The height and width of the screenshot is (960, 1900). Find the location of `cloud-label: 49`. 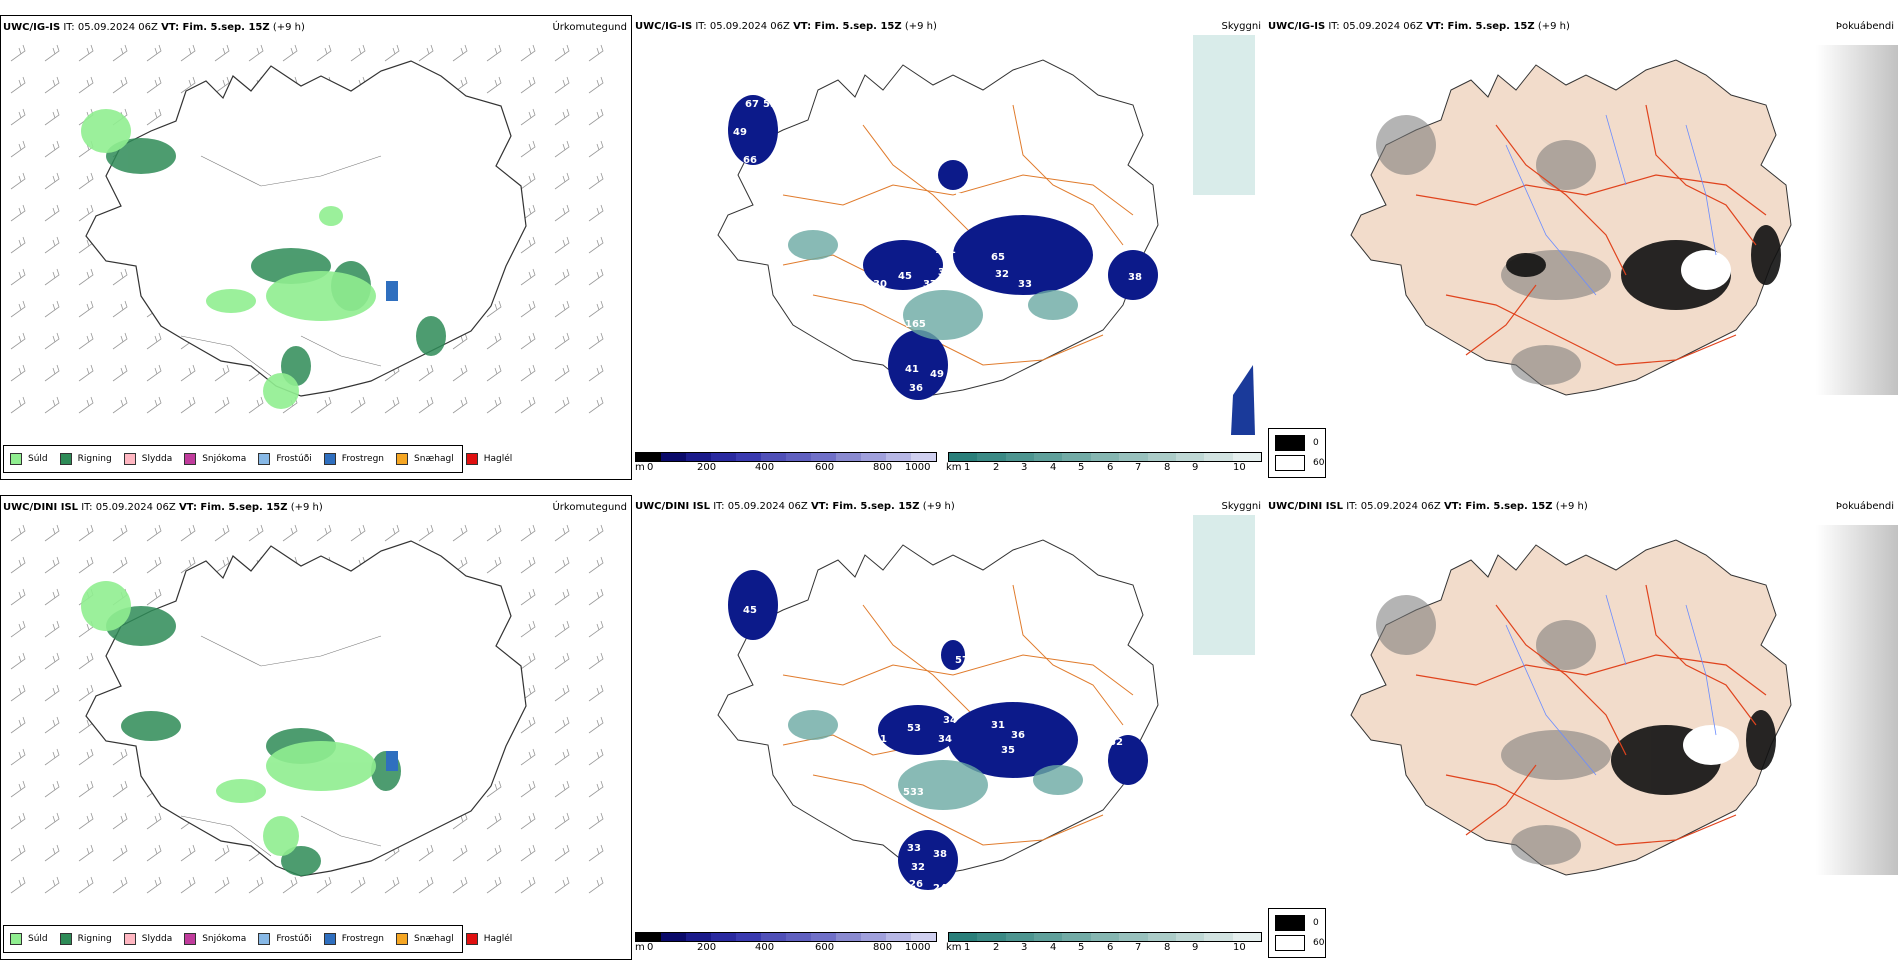

cloud-label: 49 is located at coordinates (937, 374).